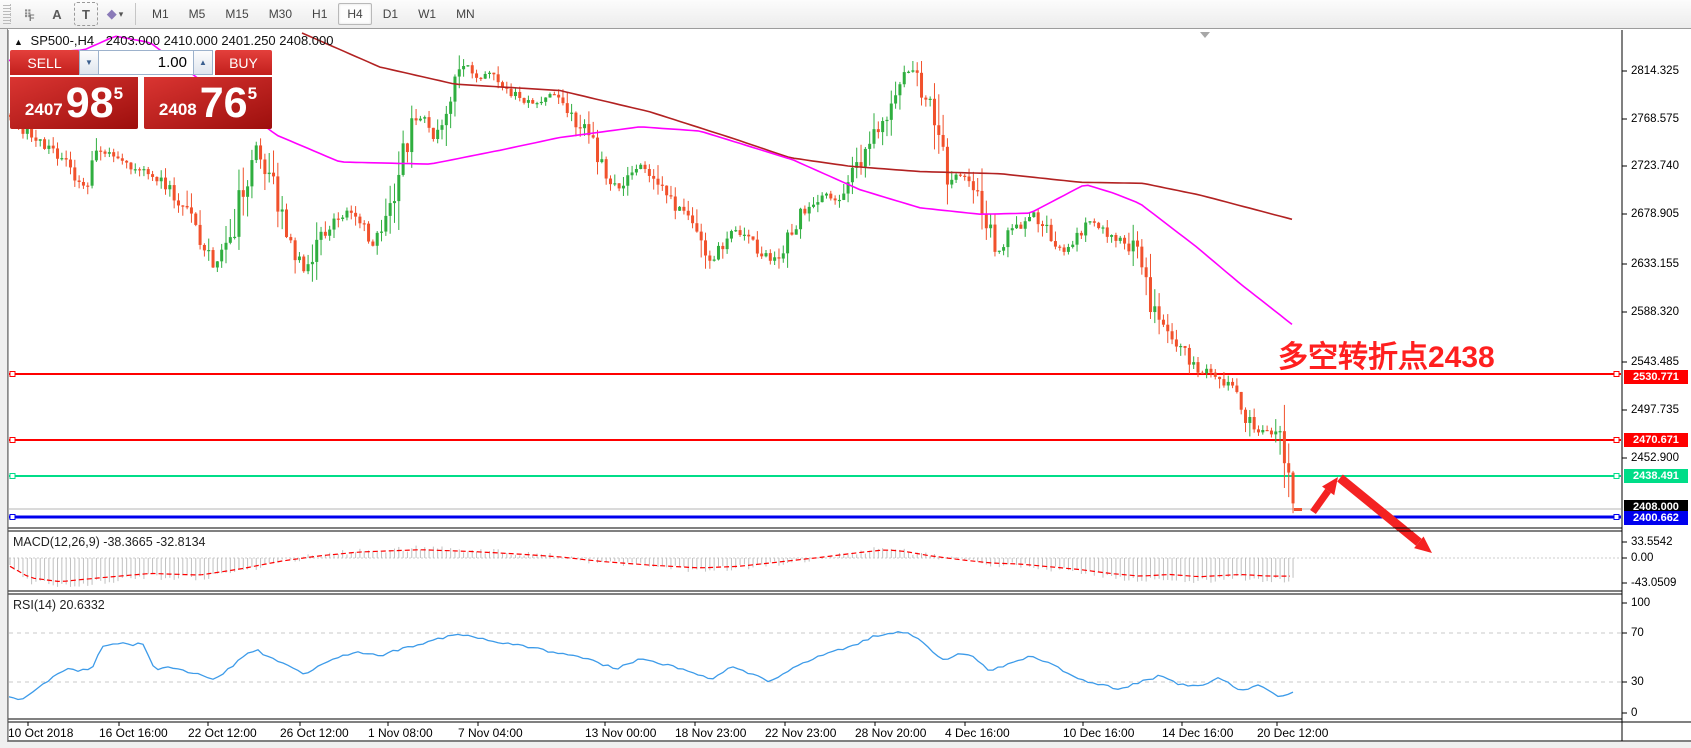  Describe the element at coordinates (89, 62) in the screenshot. I see `volume-decrease-button: ▼` at that location.